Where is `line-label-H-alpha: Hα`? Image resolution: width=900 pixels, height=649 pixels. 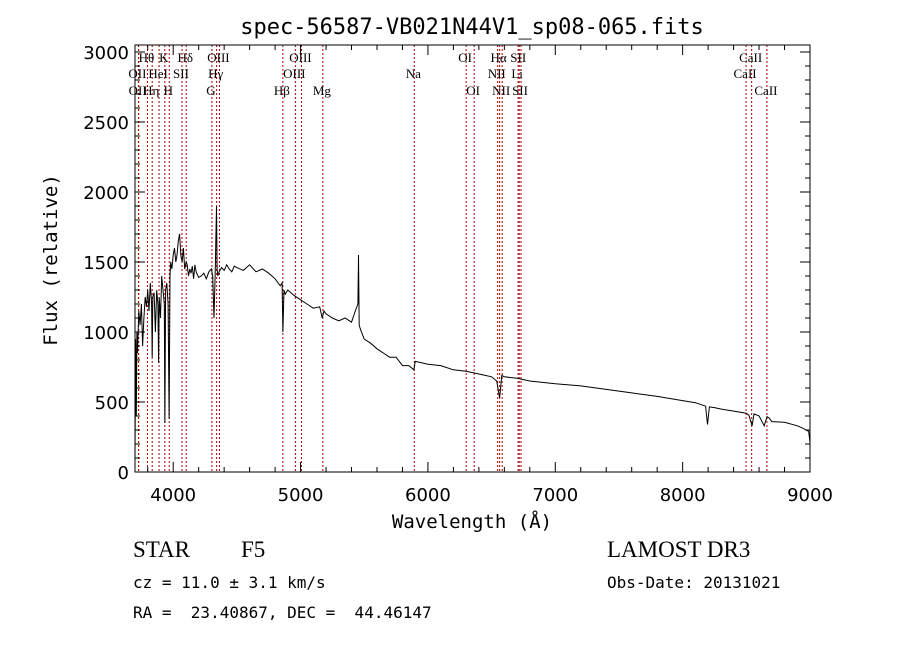 line-label-H-alpha: Hα is located at coordinates (499, 57).